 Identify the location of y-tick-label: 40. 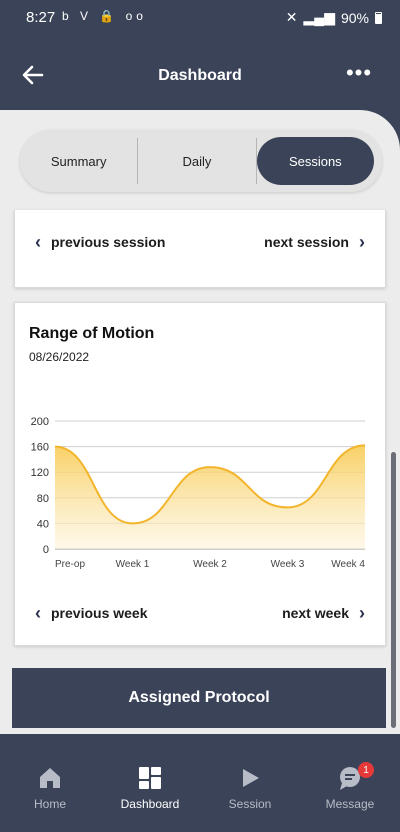
(43, 524).